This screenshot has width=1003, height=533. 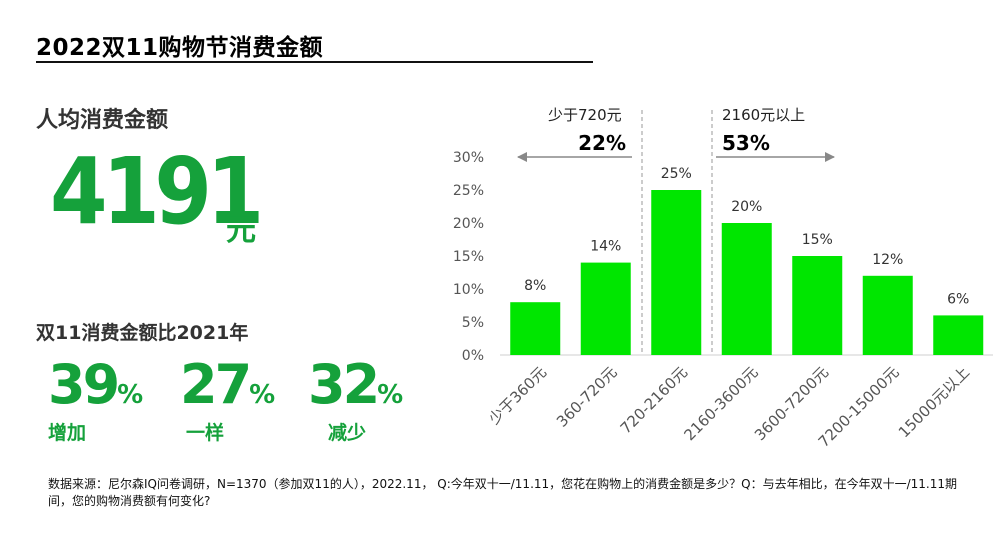 What do you see at coordinates (859, 407) in the screenshot?
I see `x-category-label: 7200-15000元` at bounding box center [859, 407].